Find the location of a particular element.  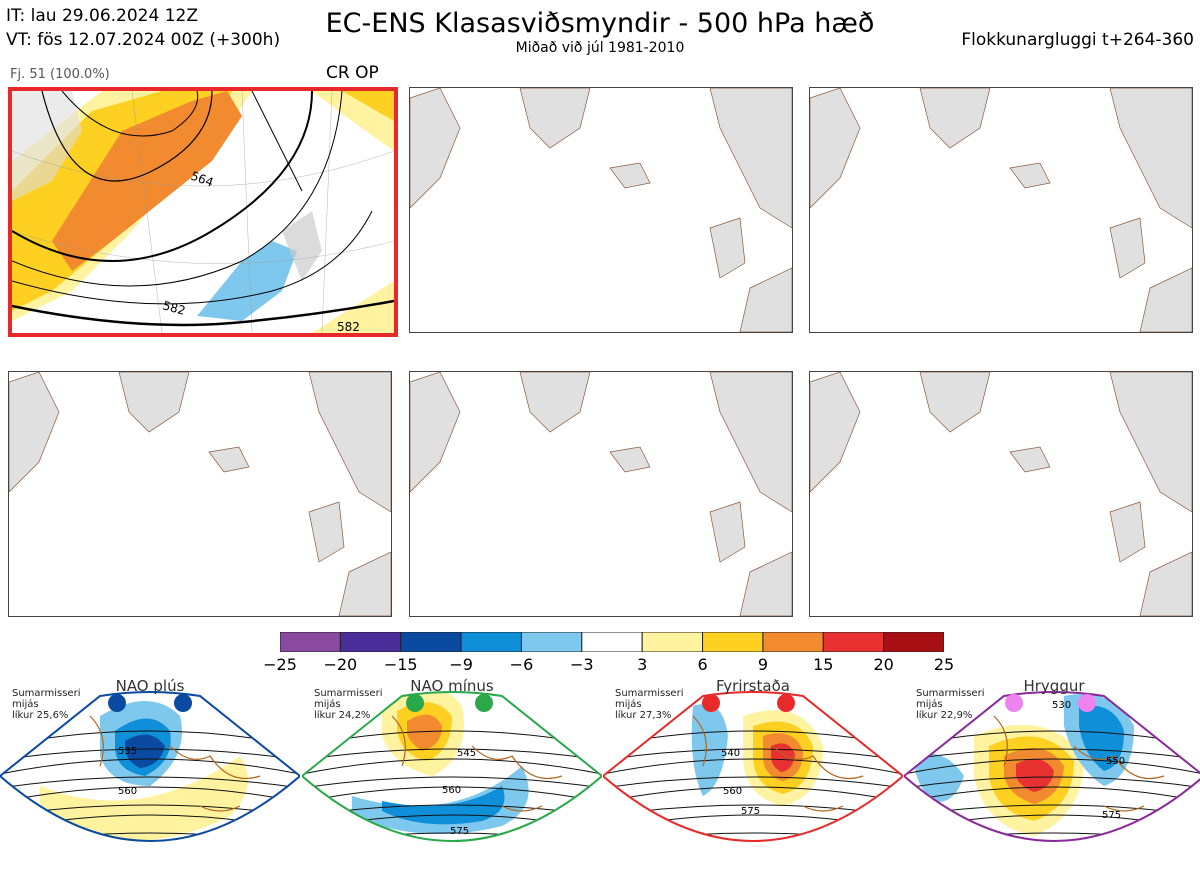

cluster-map-1: 564 582 582 is located at coordinates (203, 212).